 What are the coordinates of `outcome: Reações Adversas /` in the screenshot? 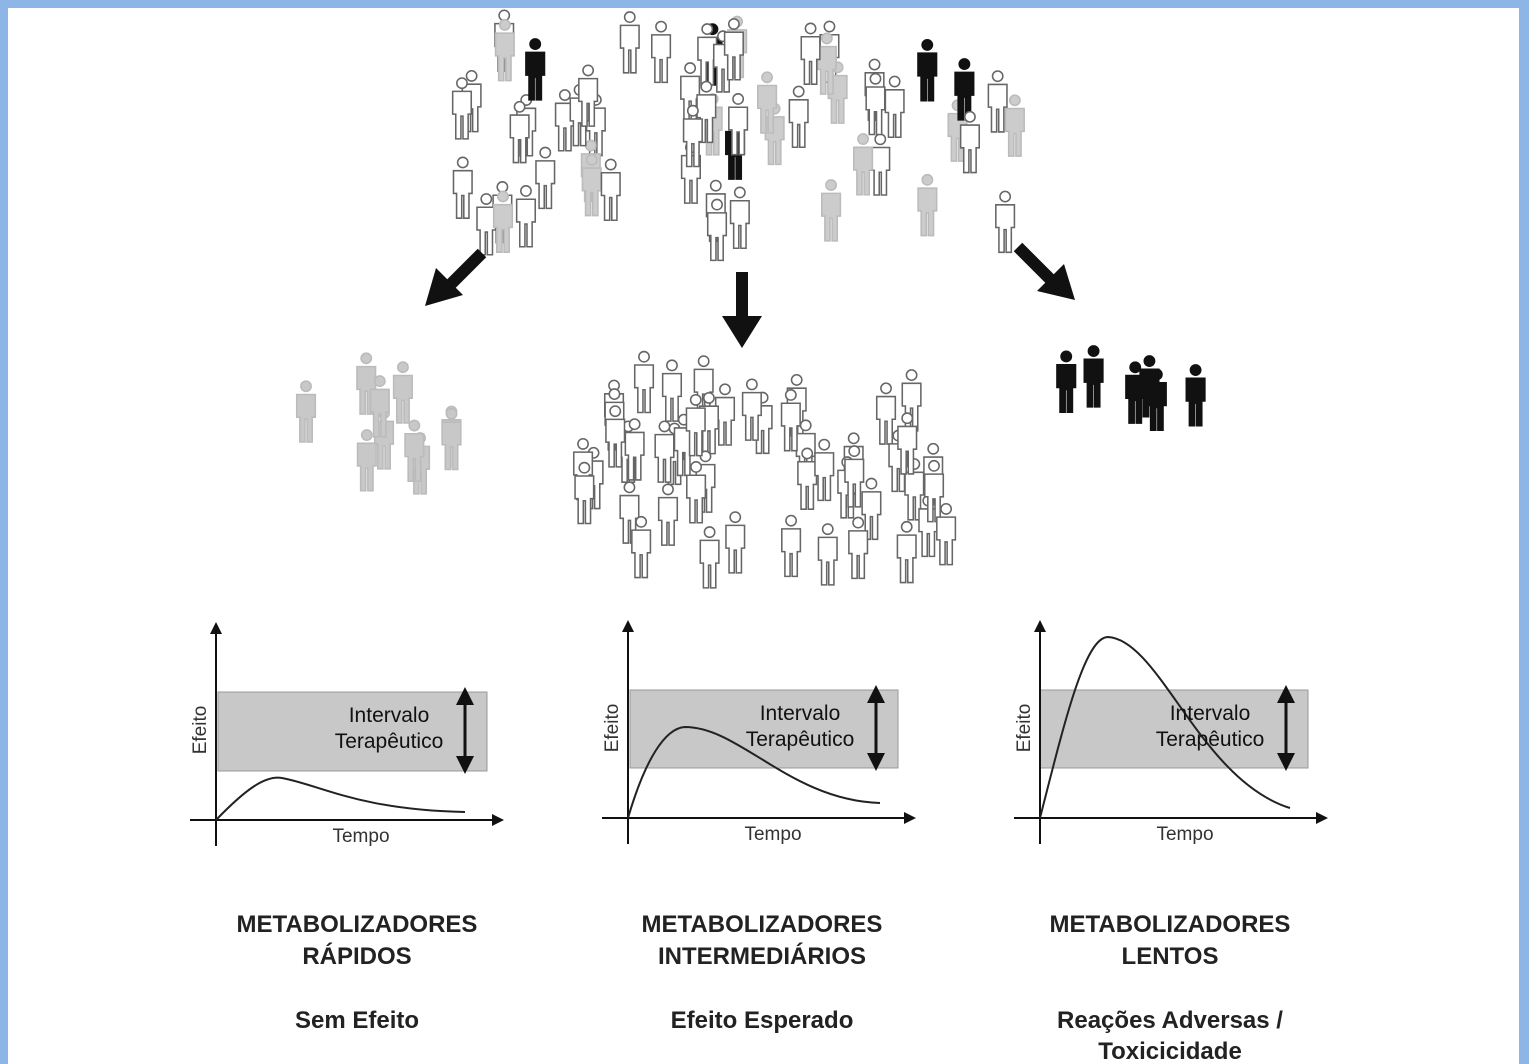 It's located at (1170, 1020).